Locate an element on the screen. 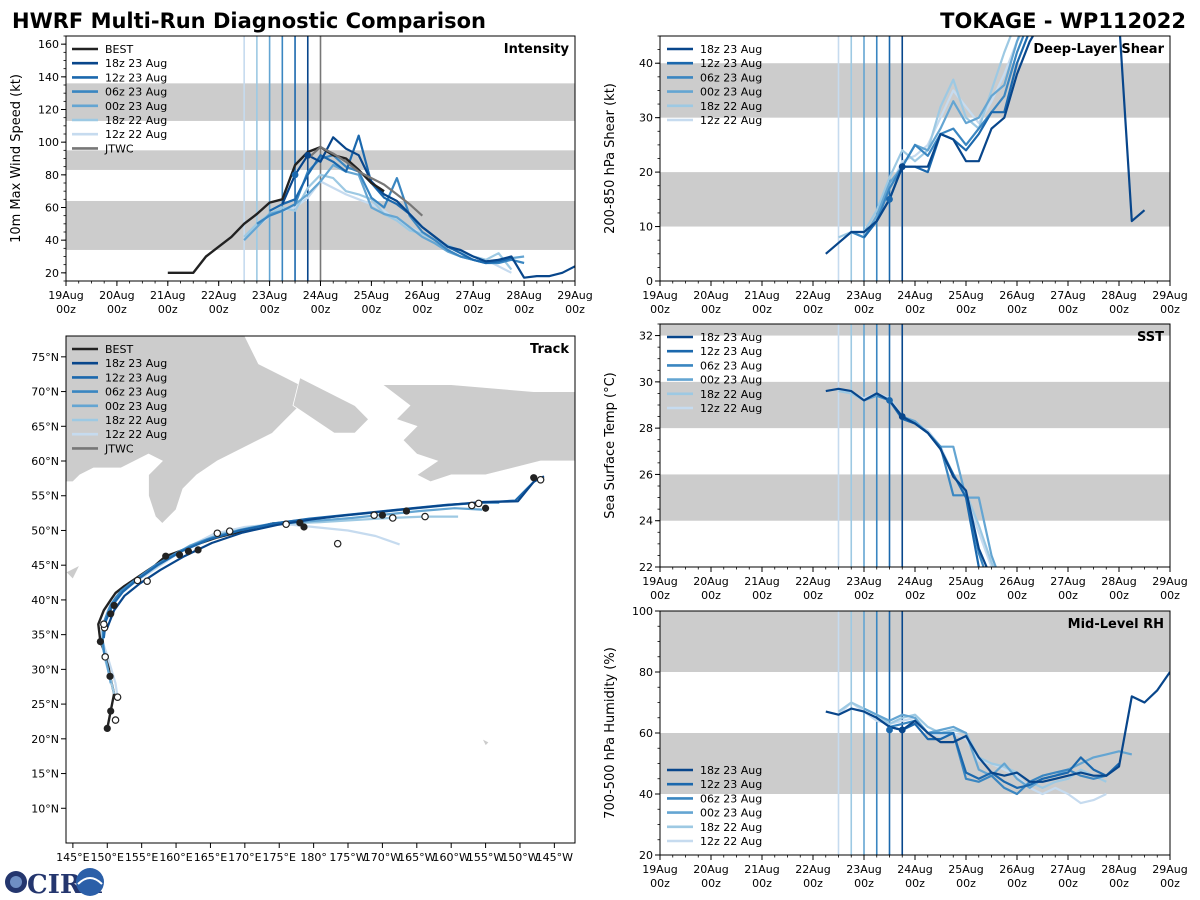 The width and height of the screenshot is (1200, 900). intensity-marker-12z-23-aug is located at coordinates (295, 175).